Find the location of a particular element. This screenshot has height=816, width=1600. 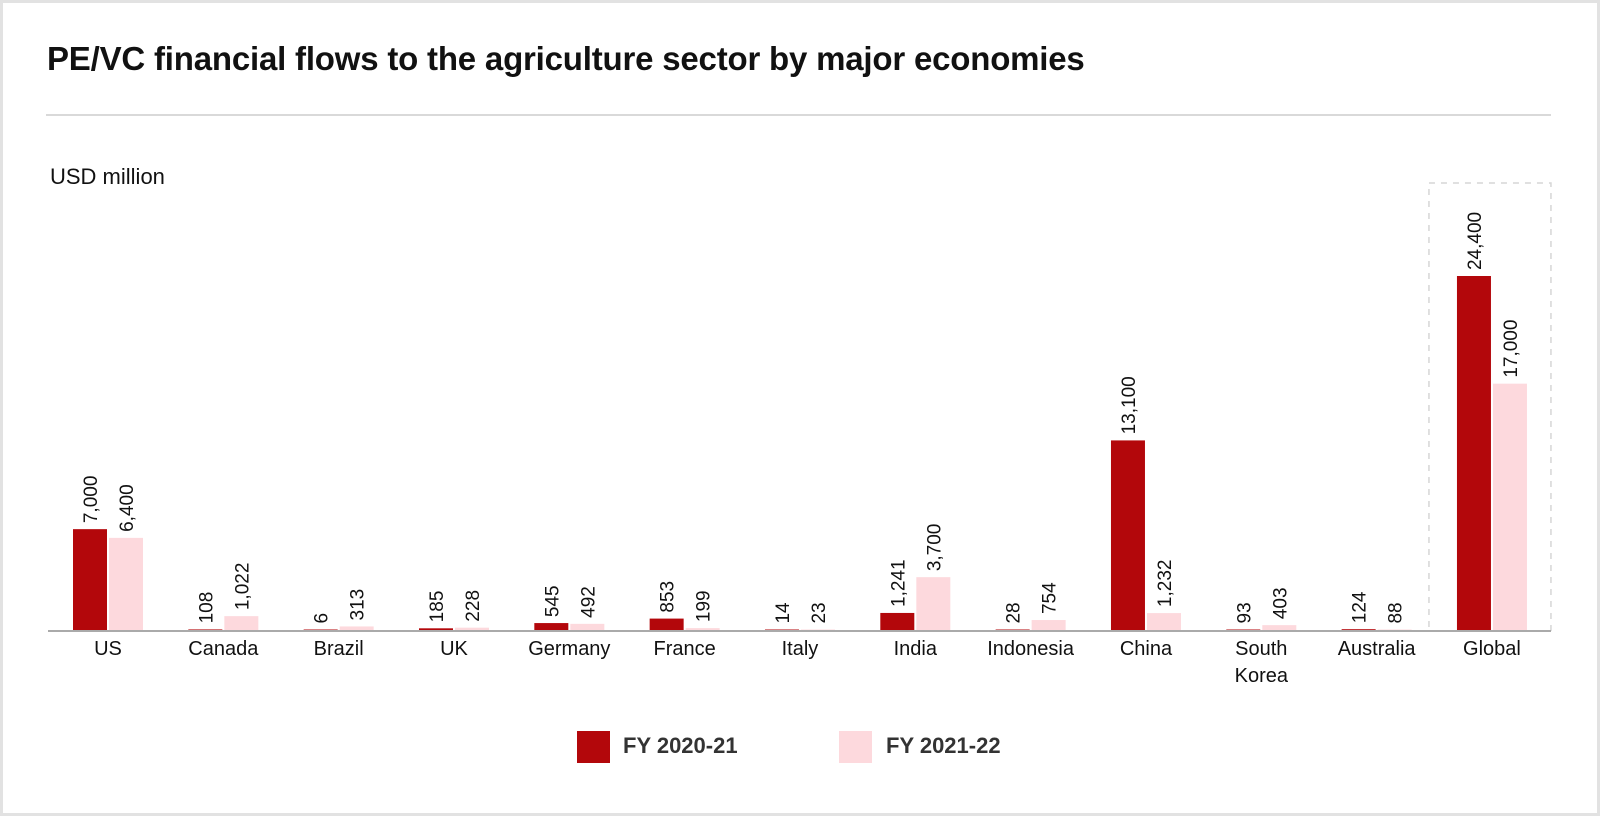

data-label: 1,241 is located at coordinates (898, 583).